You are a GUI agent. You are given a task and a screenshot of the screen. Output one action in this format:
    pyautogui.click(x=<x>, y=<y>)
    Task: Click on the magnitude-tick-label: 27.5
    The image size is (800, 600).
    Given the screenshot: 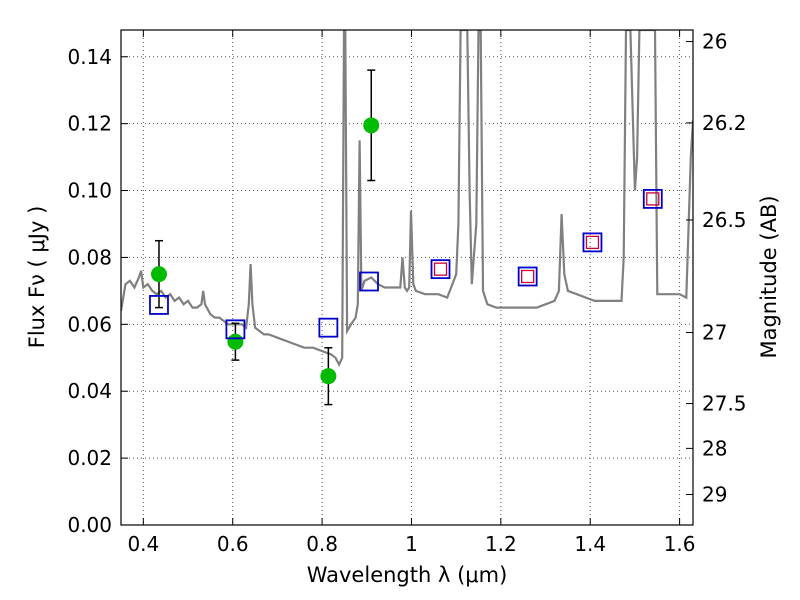 What is the action you would take?
    pyautogui.click(x=724, y=404)
    